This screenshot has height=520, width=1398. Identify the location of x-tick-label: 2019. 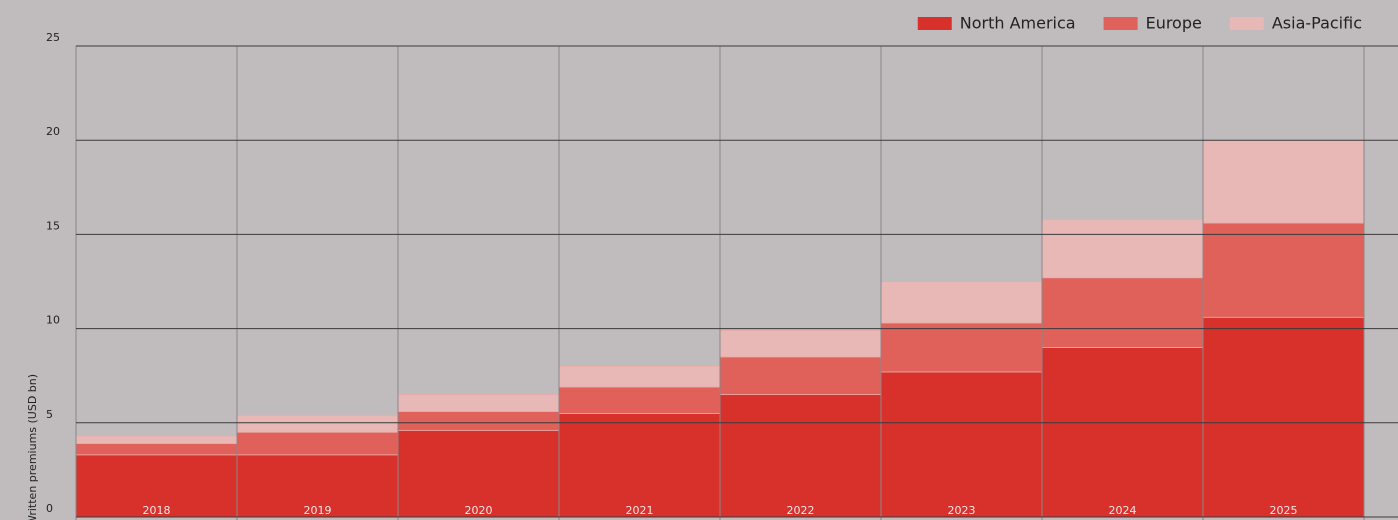
(318, 510).